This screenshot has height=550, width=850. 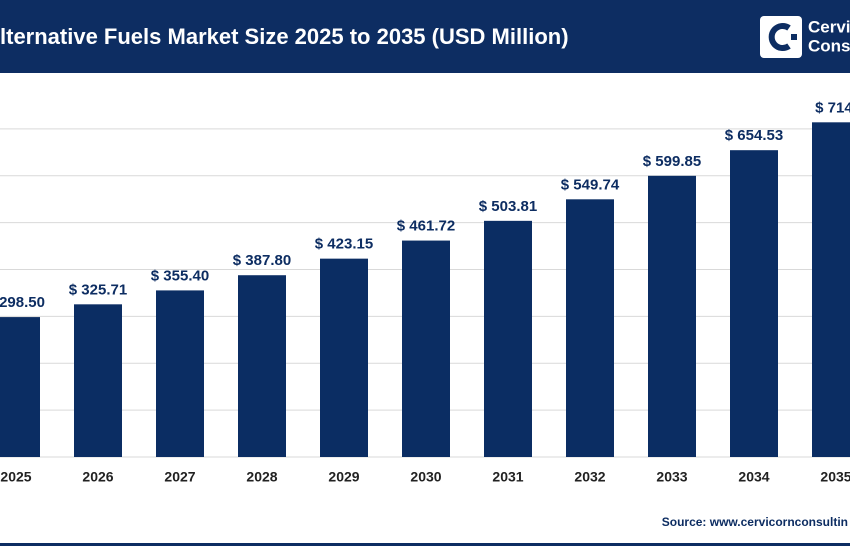 What do you see at coordinates (754, 135) in the screenshot?
I see `data-label: $ 654.53` at bounding box center [754, 135].